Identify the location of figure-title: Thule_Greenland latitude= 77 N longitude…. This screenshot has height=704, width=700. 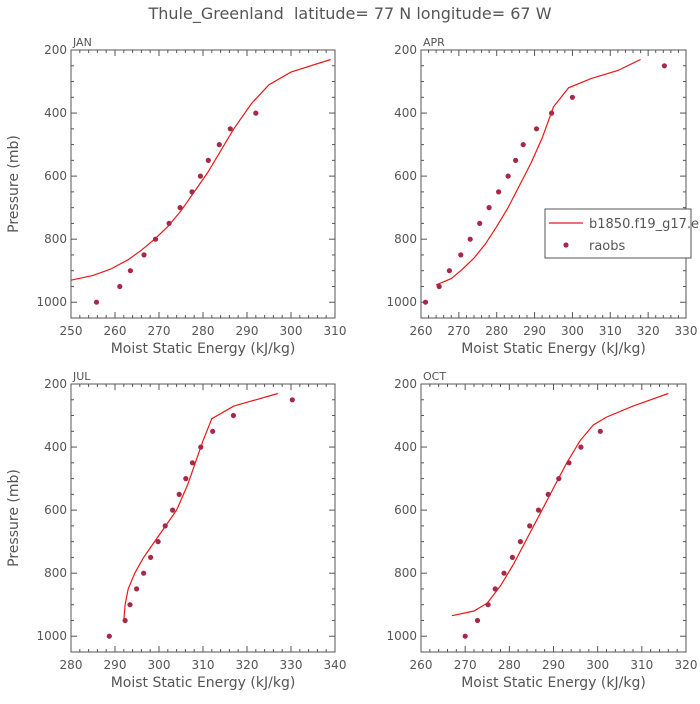
(349, 14).